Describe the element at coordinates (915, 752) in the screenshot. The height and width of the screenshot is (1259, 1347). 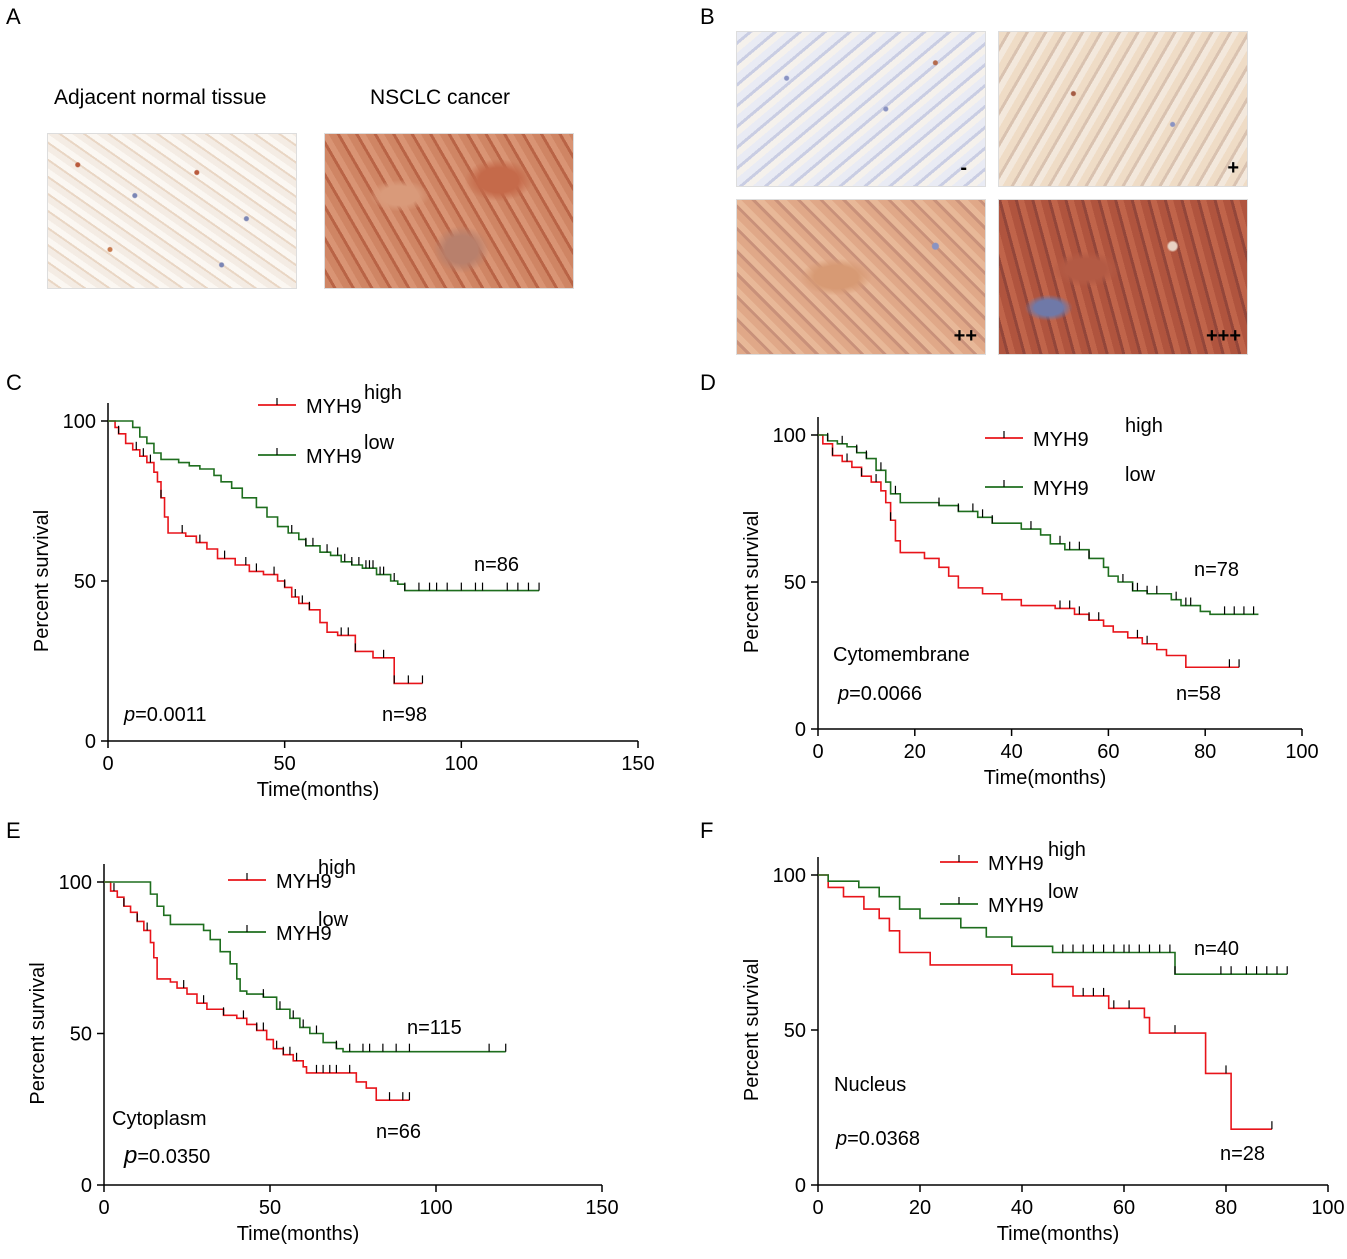
I see `chart-d-x-tick-label: 20` at that location.